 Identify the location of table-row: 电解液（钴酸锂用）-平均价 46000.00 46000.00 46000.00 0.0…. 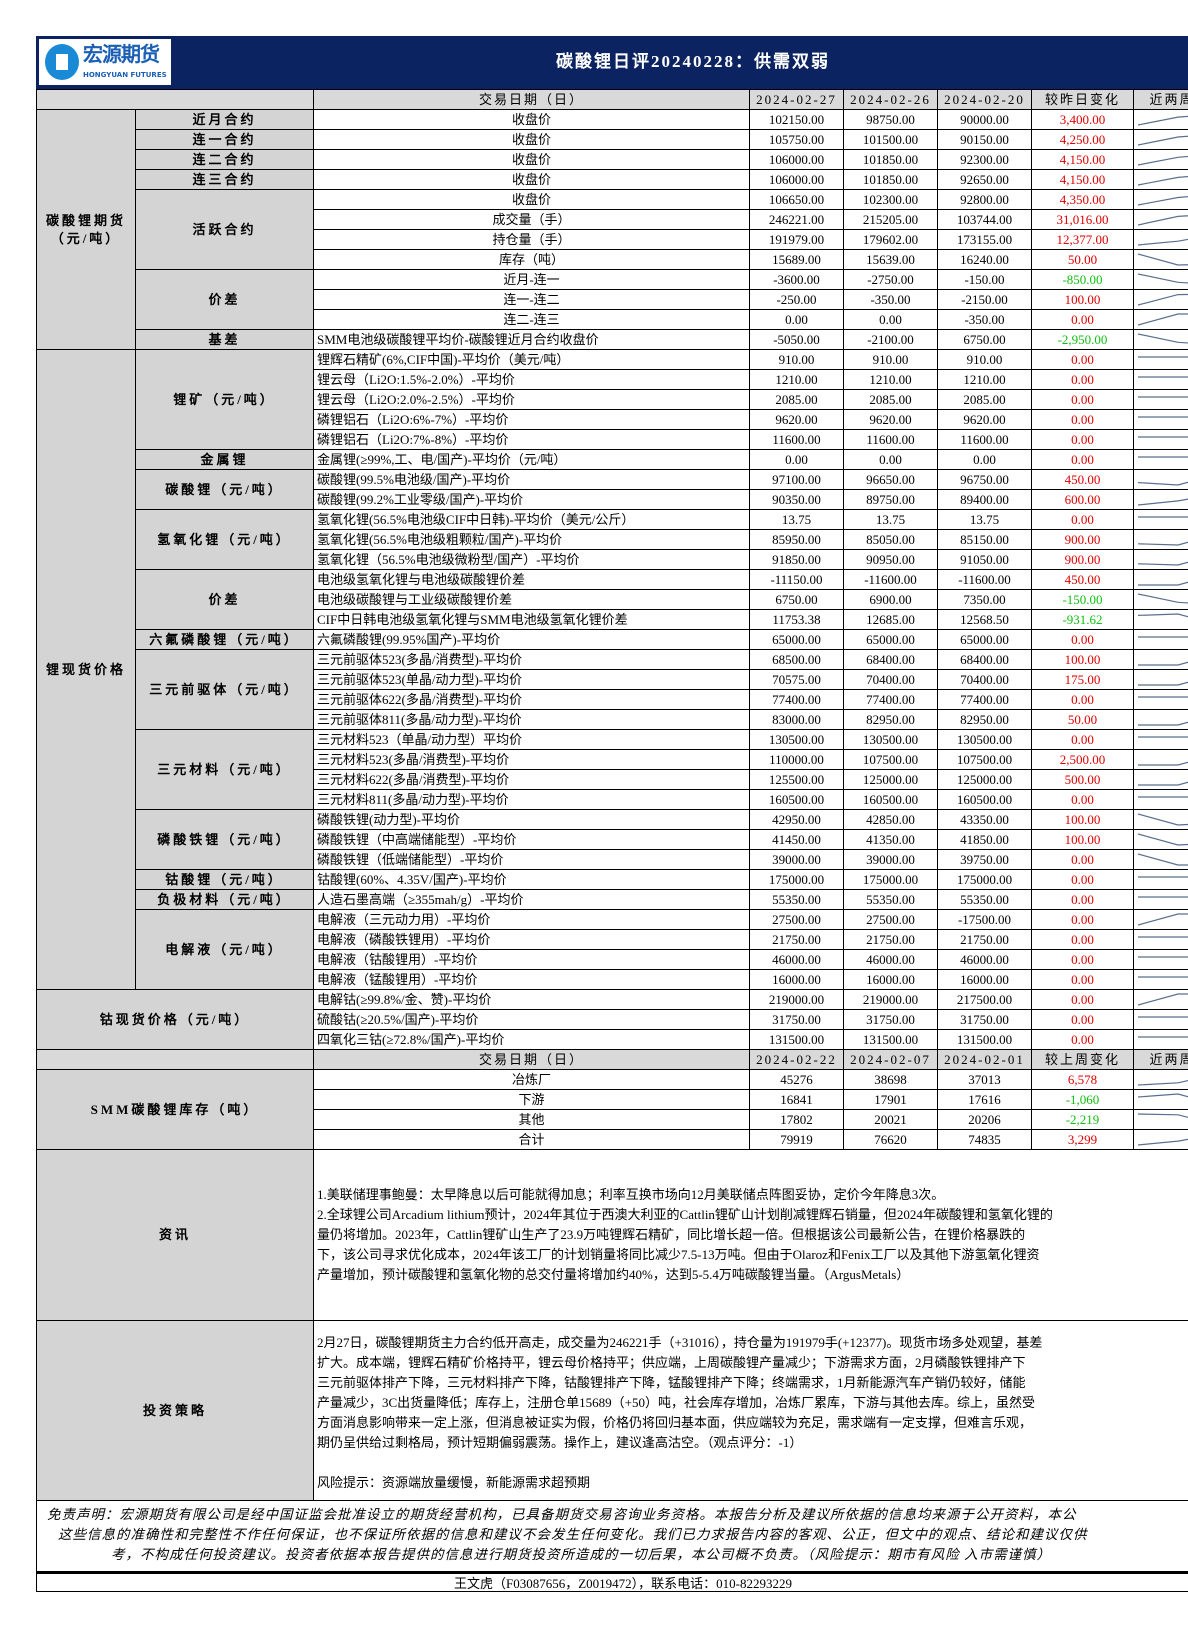
(612, 959).